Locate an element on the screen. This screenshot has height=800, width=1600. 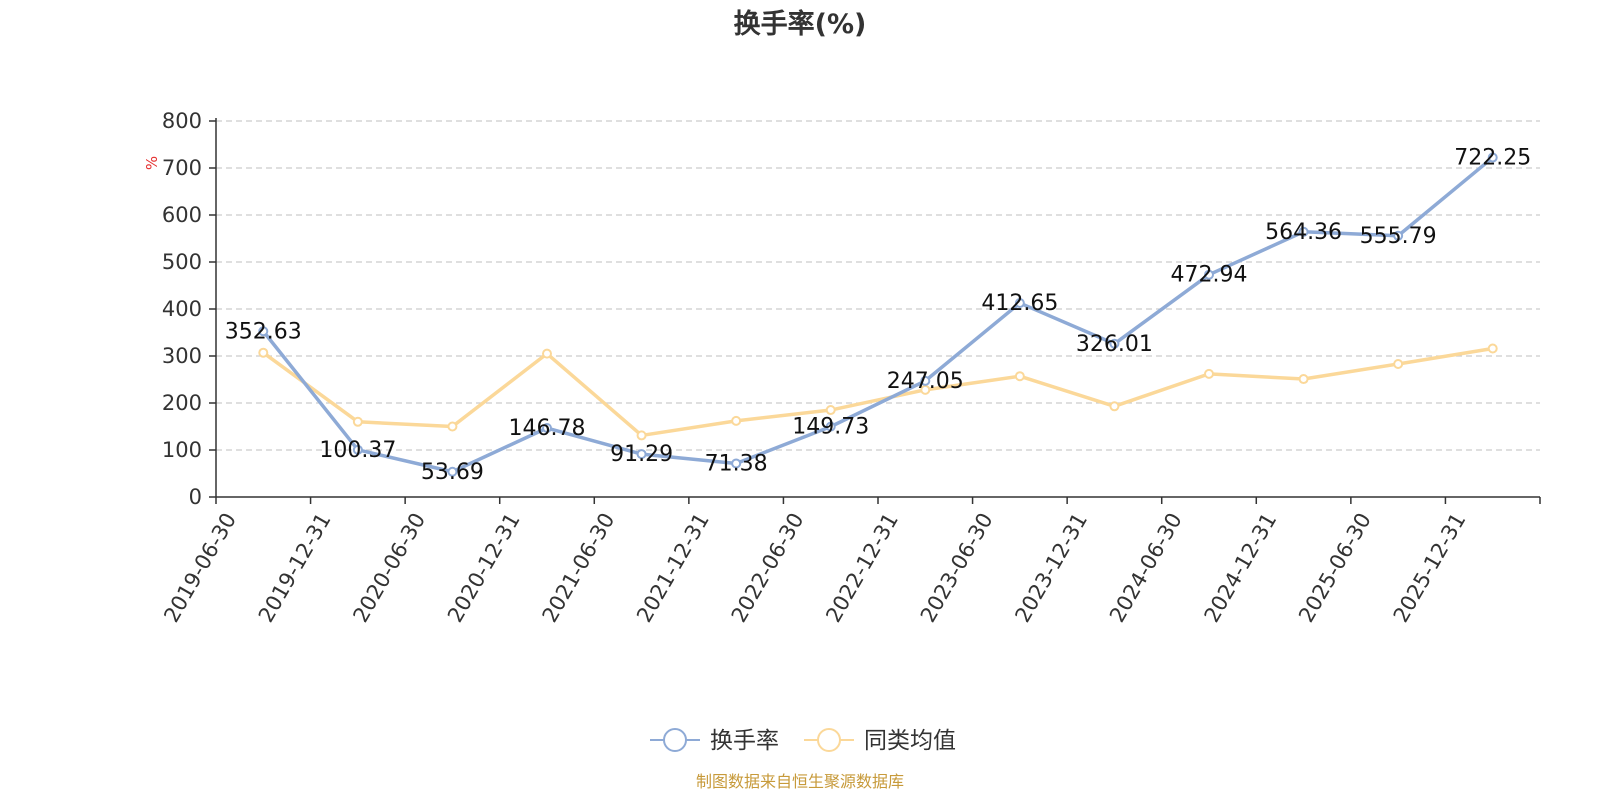
data-label: 100.37 is located at coordinates (357, 450).